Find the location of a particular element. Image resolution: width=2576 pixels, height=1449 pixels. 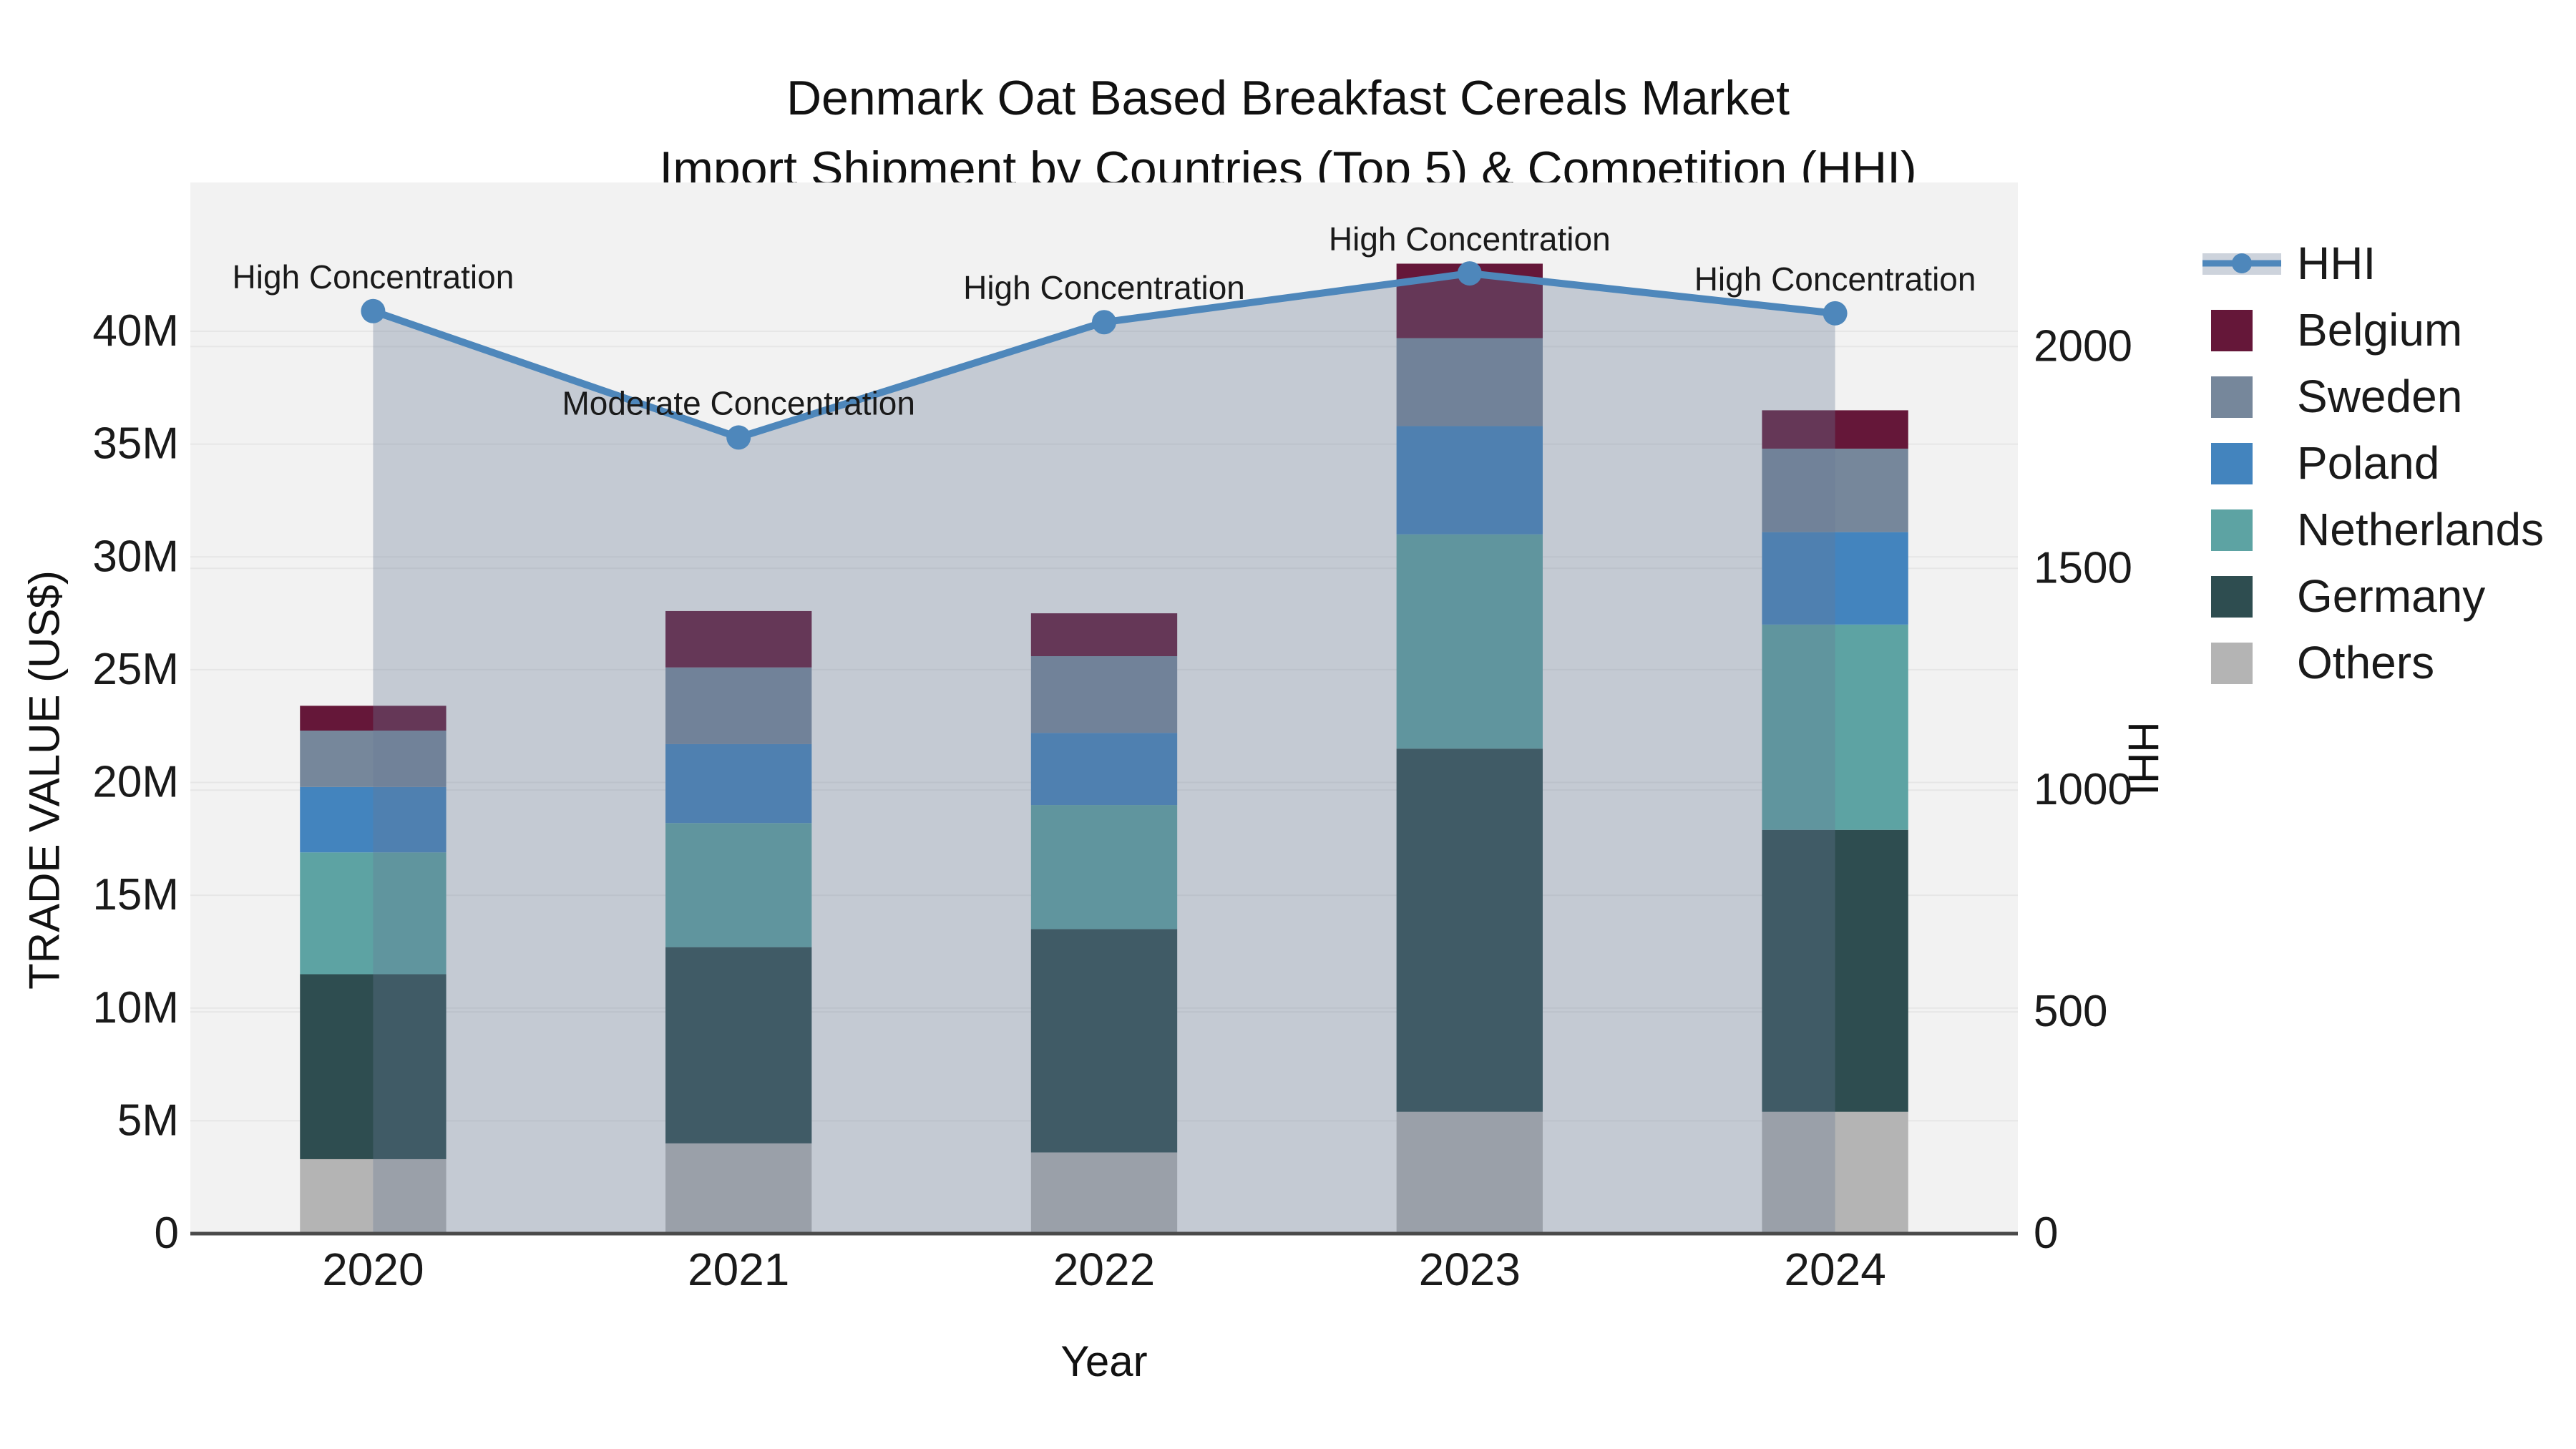

annotation-2023: High Concentration is located at coordinates (1470, 239).